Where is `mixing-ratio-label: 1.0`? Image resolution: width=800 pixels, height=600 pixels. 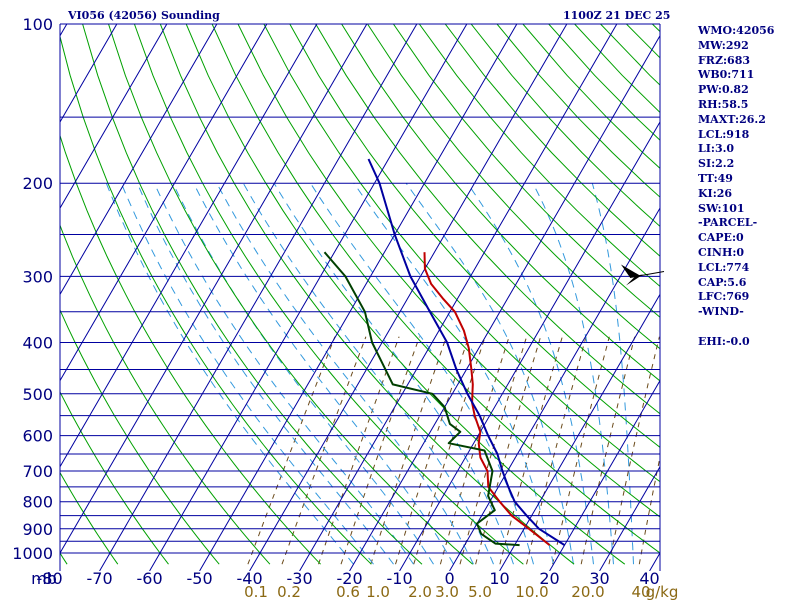 mixing-ratio-label: 1.0 is located at coordinates (378, 591).